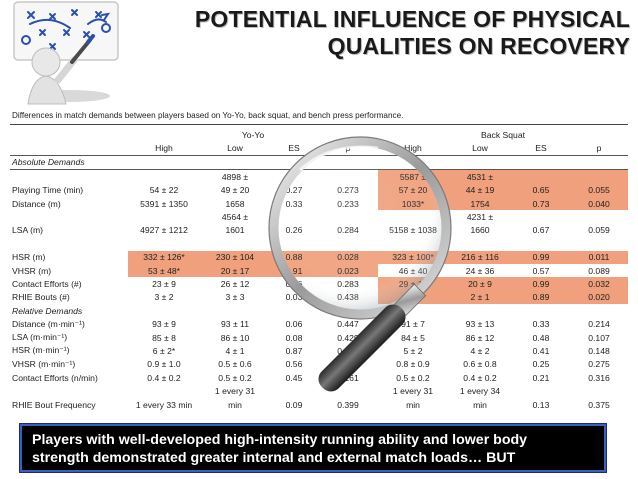 The height and width of the screenshot is (479, 638). Describe the element at coordinates (478, 46) in the screenshot. I see `slide-title-line2: QUALITIES ON RECOVERY` at that location.